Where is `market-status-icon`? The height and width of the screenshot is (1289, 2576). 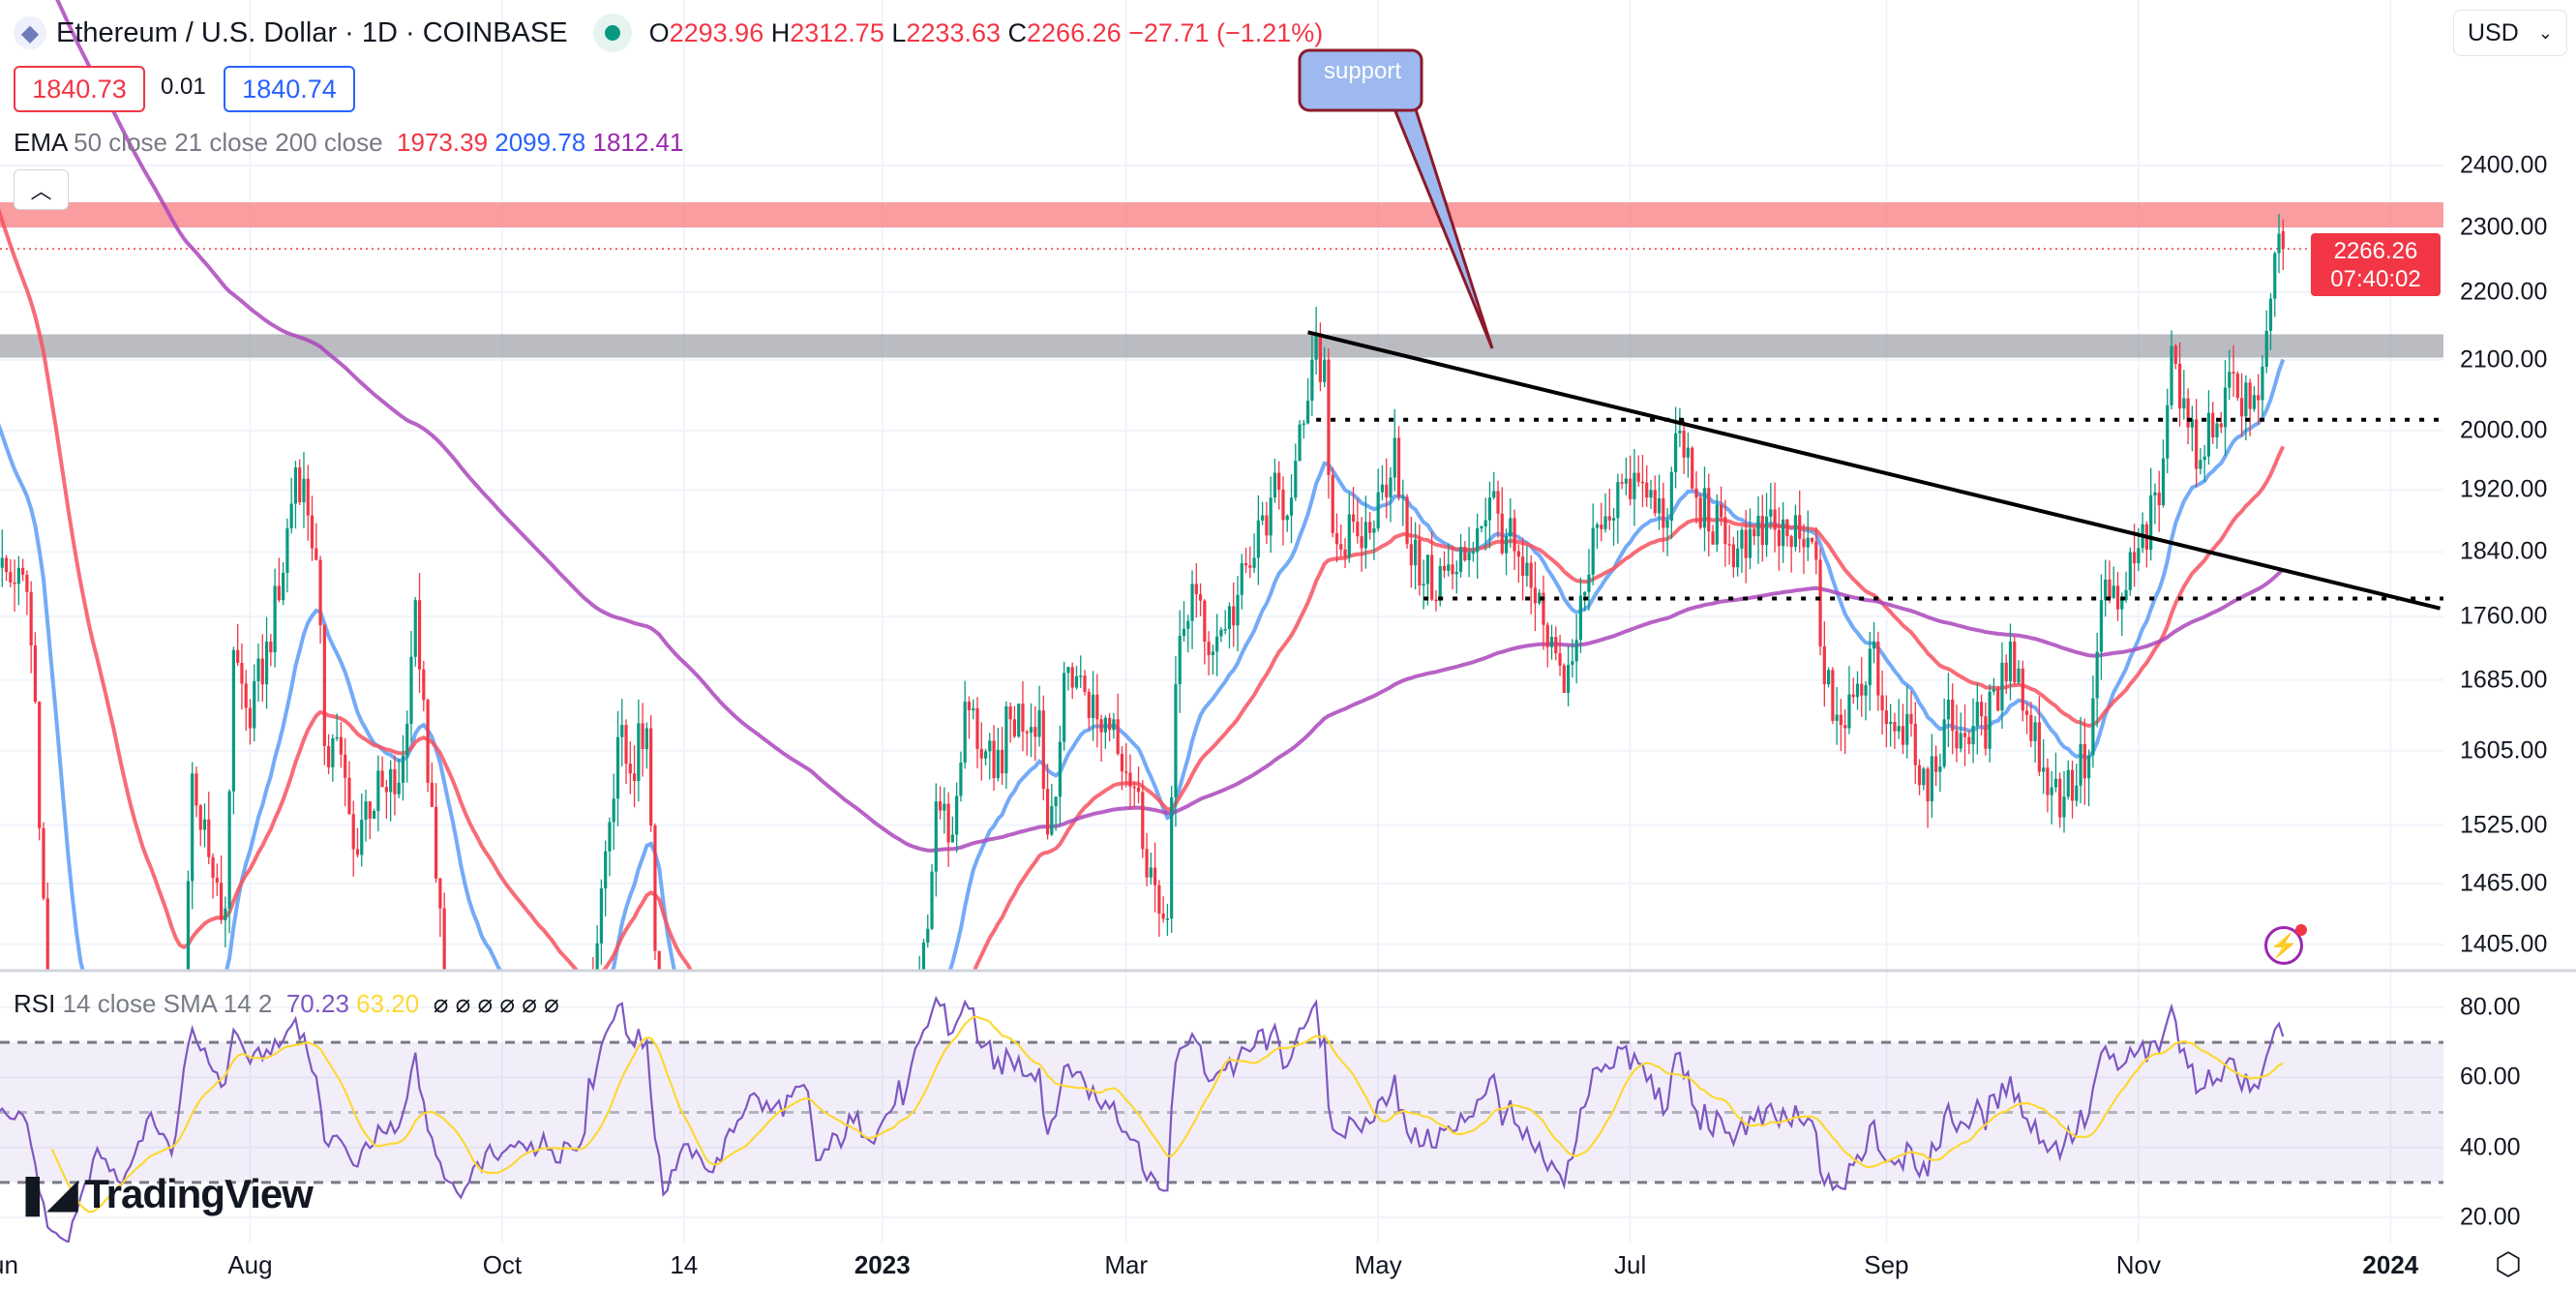 market-status-icon is located at coordinates (612, 33).